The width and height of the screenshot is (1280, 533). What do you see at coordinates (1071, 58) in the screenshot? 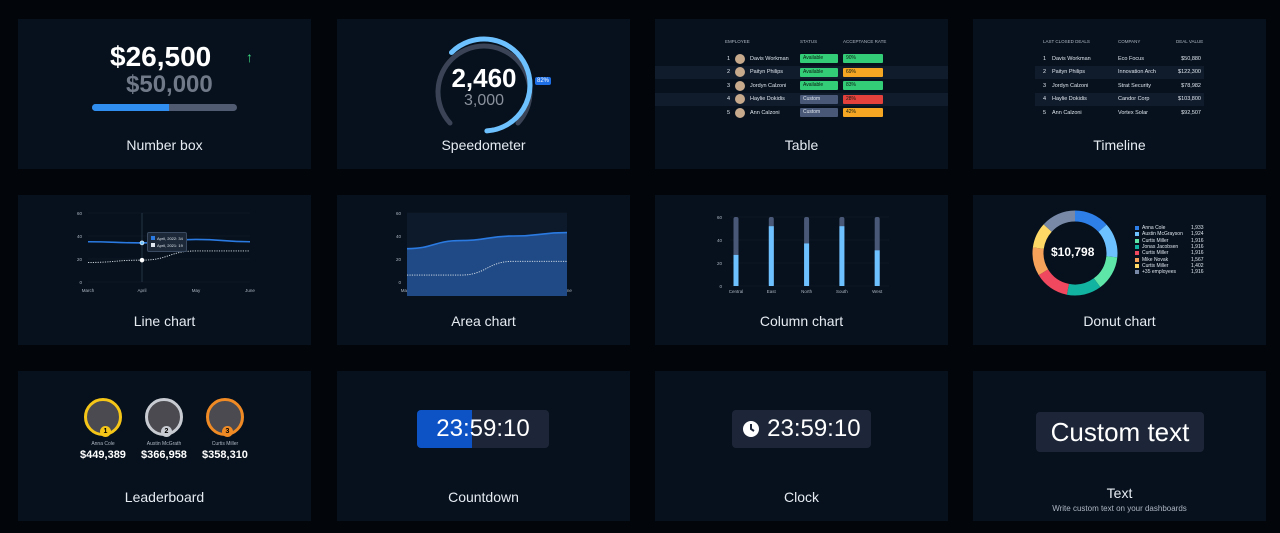
I see `employee-name: Davis Workman` at bounding box center [1071, 58].